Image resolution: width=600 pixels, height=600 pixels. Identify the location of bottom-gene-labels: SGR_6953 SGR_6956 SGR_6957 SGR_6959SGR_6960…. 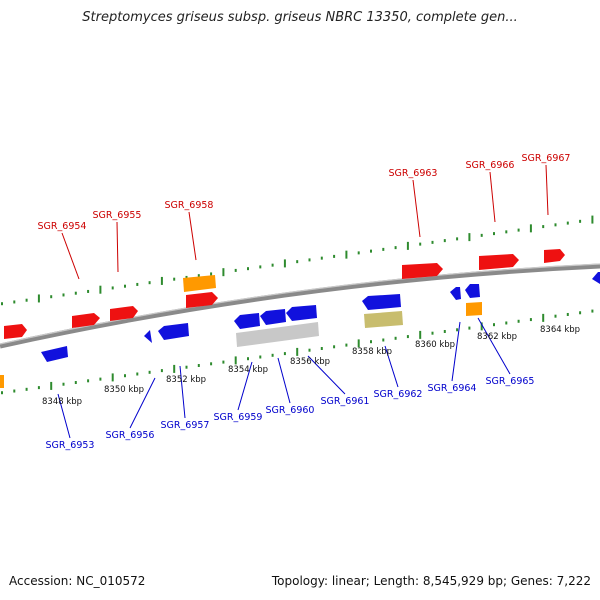
(290, 413).